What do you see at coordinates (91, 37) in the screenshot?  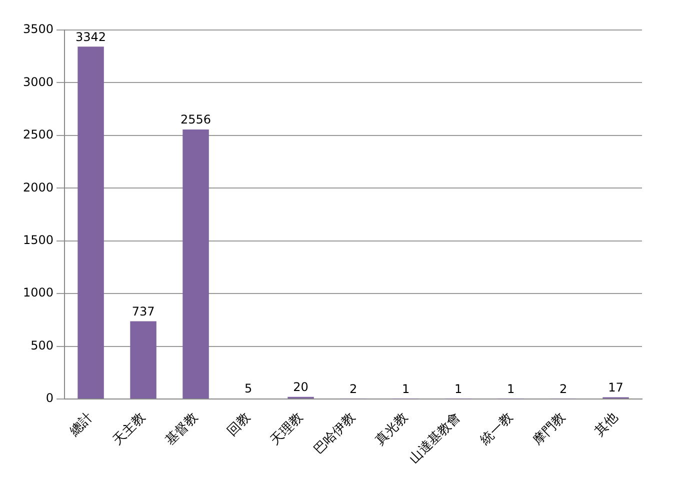 I see `data-label: 3342` at bounding box center [91, 37].